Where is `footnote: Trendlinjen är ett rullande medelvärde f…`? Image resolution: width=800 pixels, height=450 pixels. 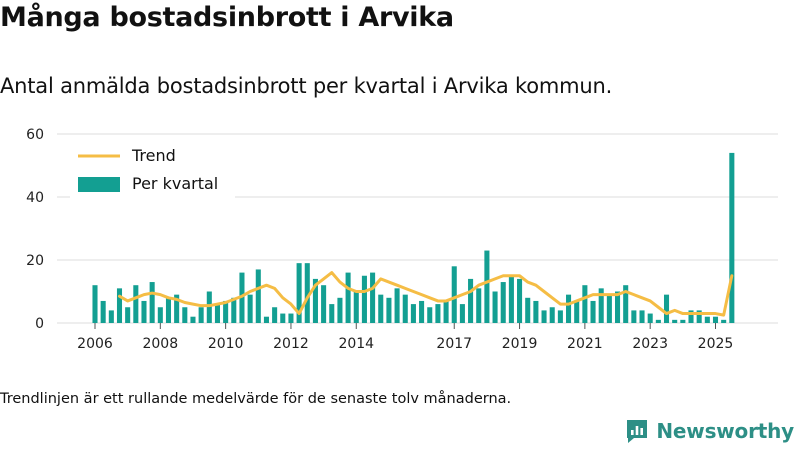
footnote: Trendlinjen är ett rullande medelvärde f… is located at coordinates (256, 399).